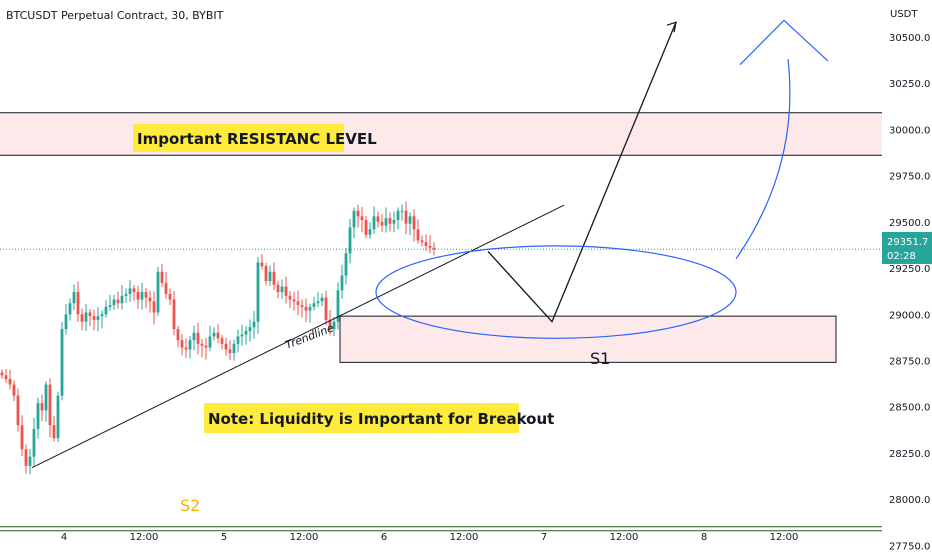 This screenshot has width=932, height=554. I want to click on note-label-bg, so click(361, 418).